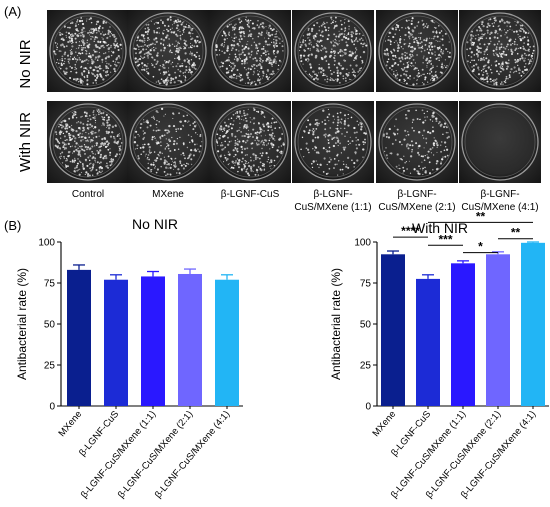  I want to click on panel-a-label: (A), so click(12, 11).